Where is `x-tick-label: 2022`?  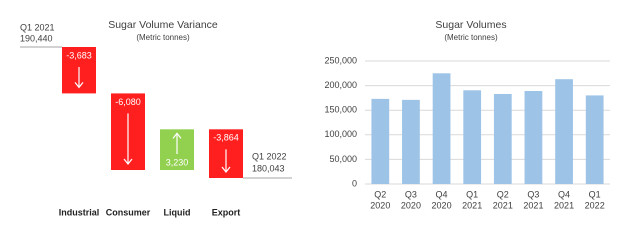 x-tick-label: 2022 is located at coordinates (595, 205).